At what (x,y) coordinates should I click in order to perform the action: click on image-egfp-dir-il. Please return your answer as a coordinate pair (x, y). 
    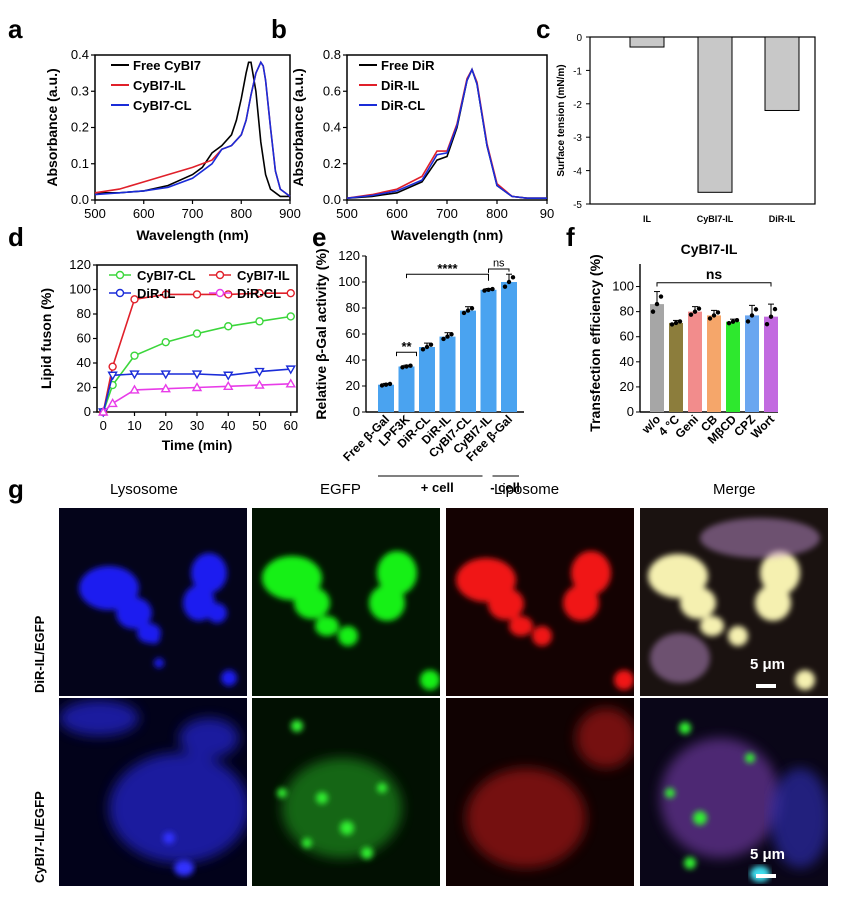
    Looking at the image, I should click on (346, 602).